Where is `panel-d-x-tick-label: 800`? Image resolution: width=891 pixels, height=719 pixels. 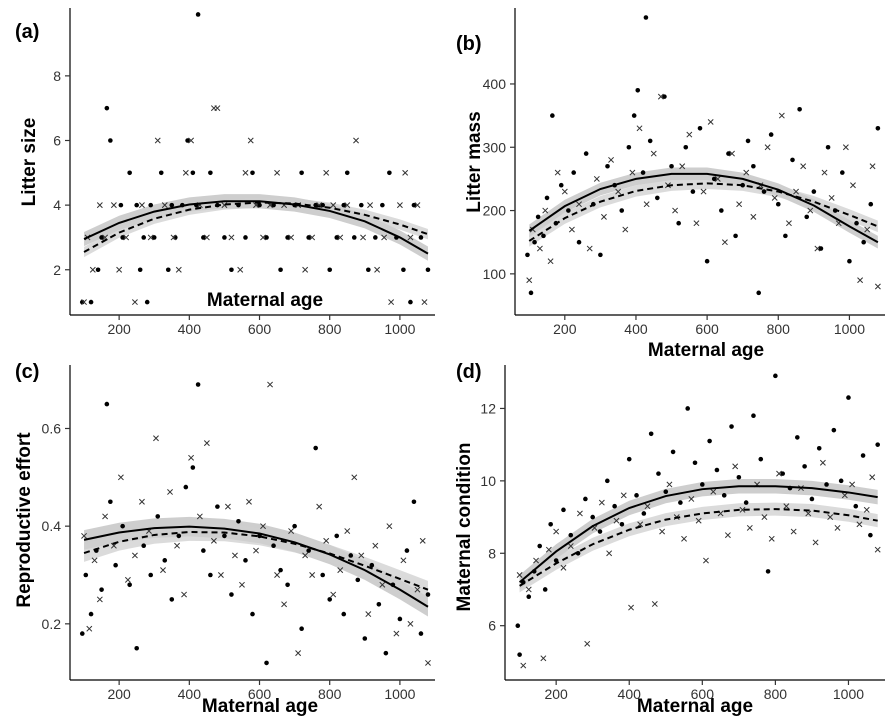 panel-d-x-tick-label: 800 is located at coordinates (776, 694).